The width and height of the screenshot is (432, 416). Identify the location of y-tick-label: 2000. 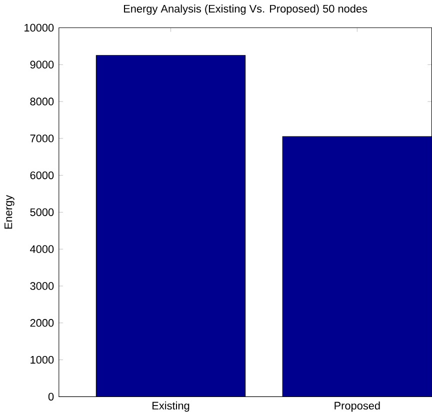
(42, 322).